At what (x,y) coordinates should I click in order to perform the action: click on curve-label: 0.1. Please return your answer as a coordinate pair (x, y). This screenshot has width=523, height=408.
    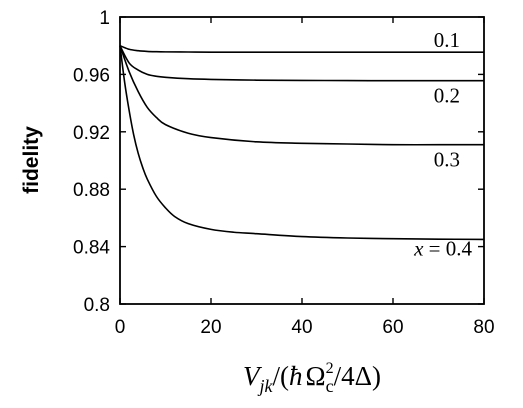
    Looking at the image, I should click on (447, 40).